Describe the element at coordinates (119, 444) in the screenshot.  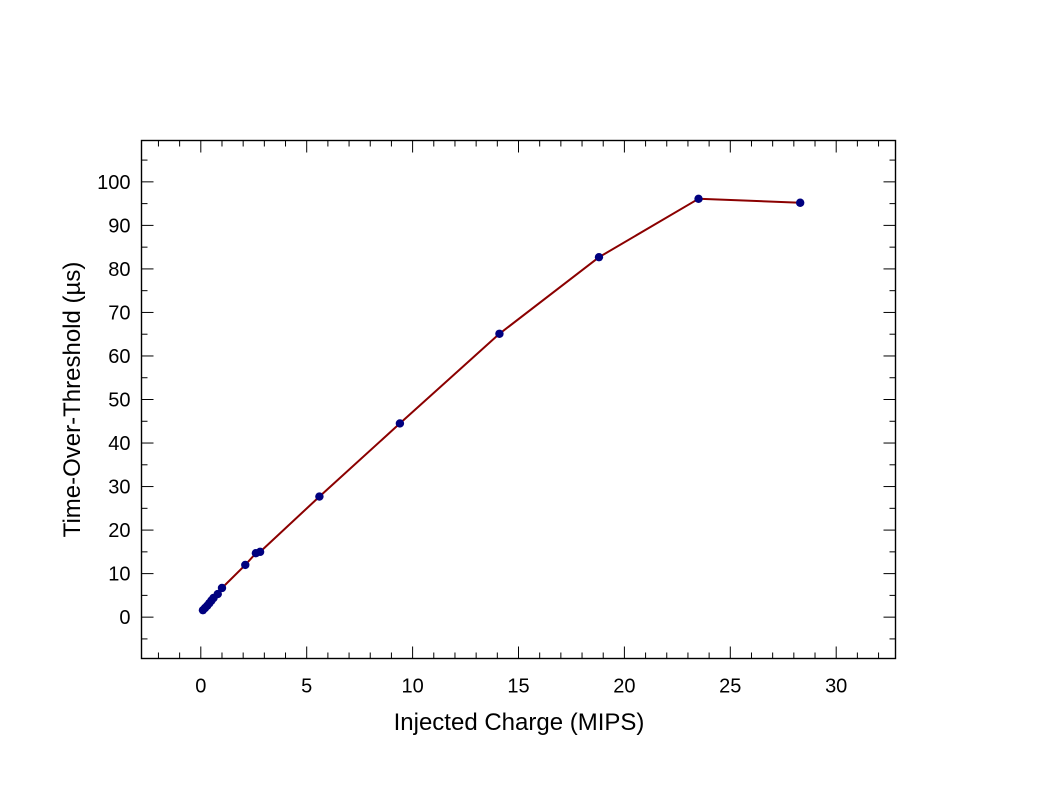
I see `y-tick-label: 40` at that location.